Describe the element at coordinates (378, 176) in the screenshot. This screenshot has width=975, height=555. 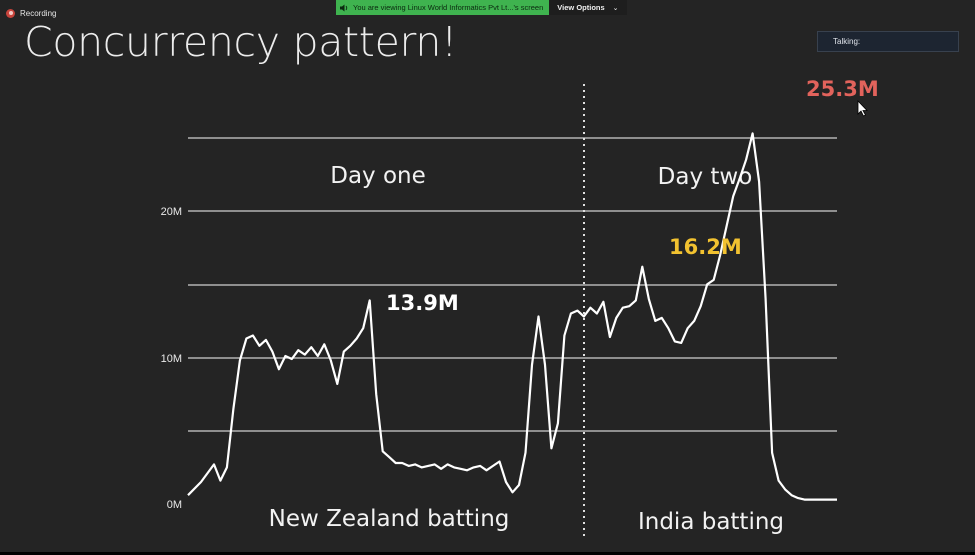
I see `section-label-day-one: Day one` at that location.